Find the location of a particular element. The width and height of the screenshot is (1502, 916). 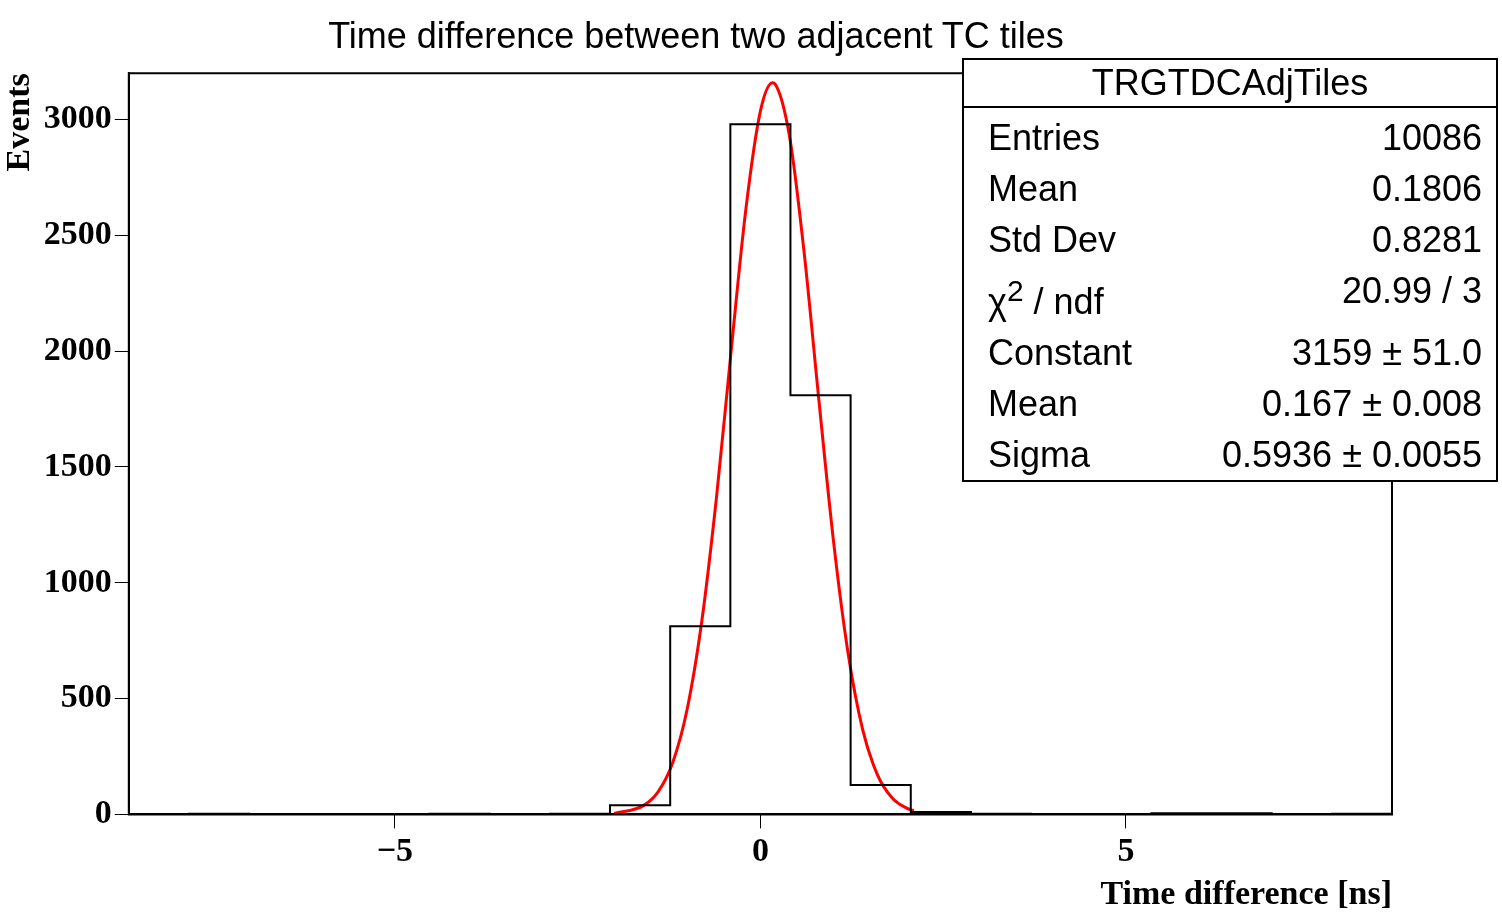

y-tick-label: 1500 is located at coordinates (77, 464).